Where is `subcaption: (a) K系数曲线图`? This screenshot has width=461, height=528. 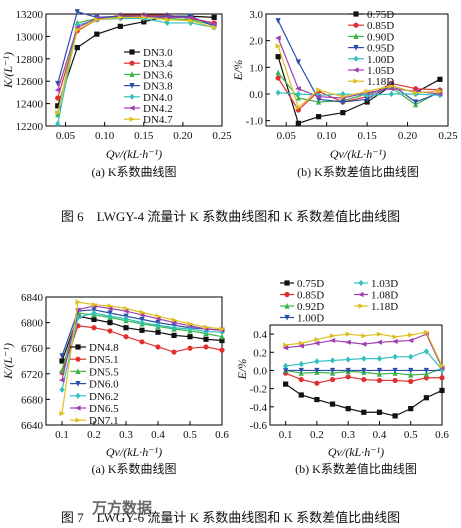 subcaption: (a) K系数曲线图 is located at coordinates (134, 468).